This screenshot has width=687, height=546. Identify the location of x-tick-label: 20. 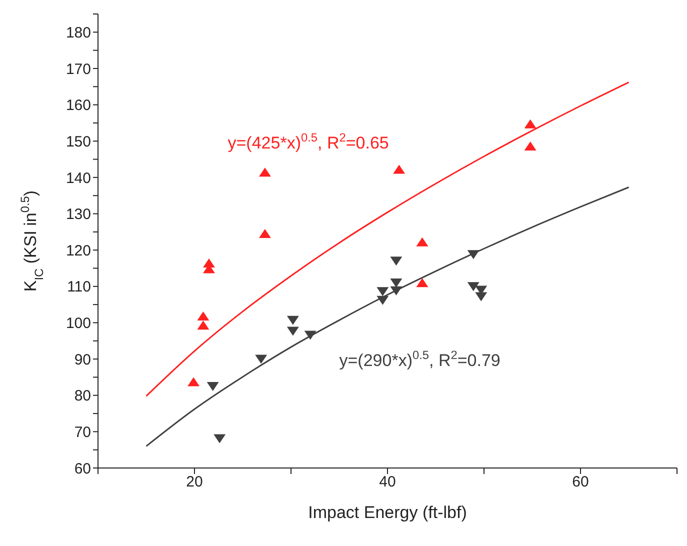
(194, 482).